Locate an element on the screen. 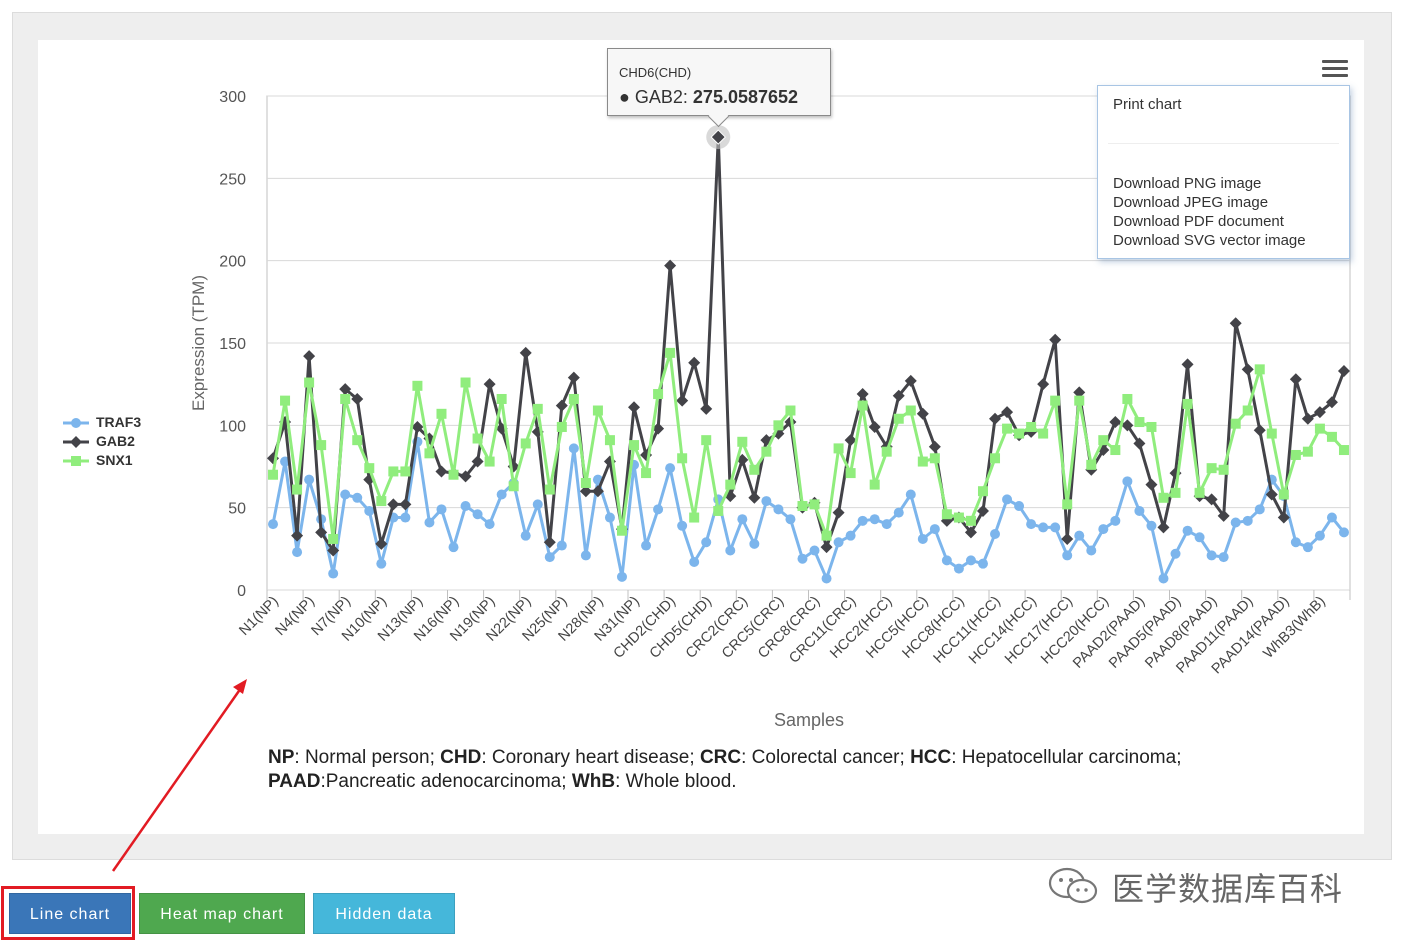 Image resolution: width=1401 pixels, height=946 pixels. tooltip-value-line: ● GAB2: 275.0587652 is located at coordinates (709, 97).